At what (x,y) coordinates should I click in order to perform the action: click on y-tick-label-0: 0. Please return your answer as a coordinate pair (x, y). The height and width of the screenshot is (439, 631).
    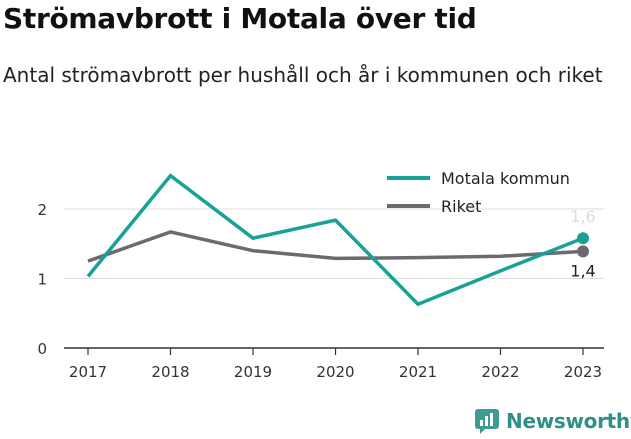
    Looking at the image, I should click on (42, 349).